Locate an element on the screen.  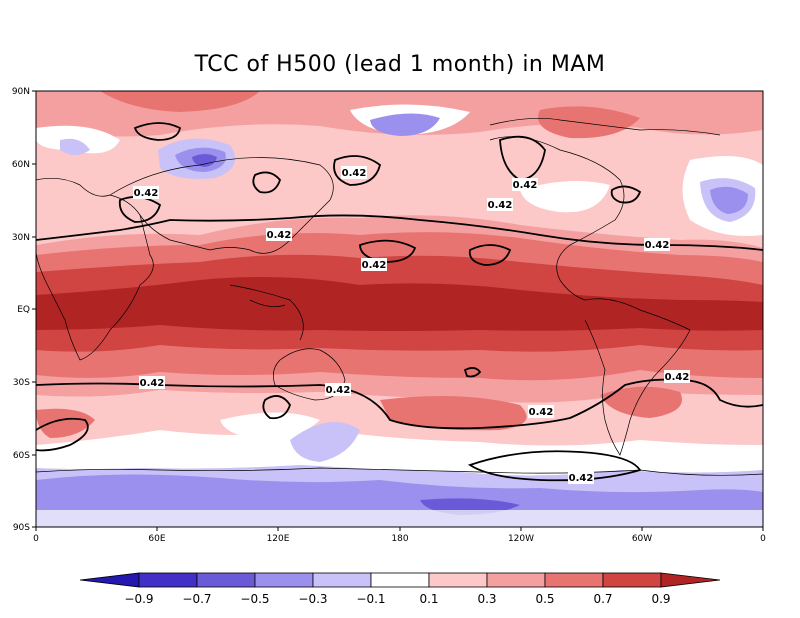
colorbar-label: −0.9 is located at coordinates (138, 599).